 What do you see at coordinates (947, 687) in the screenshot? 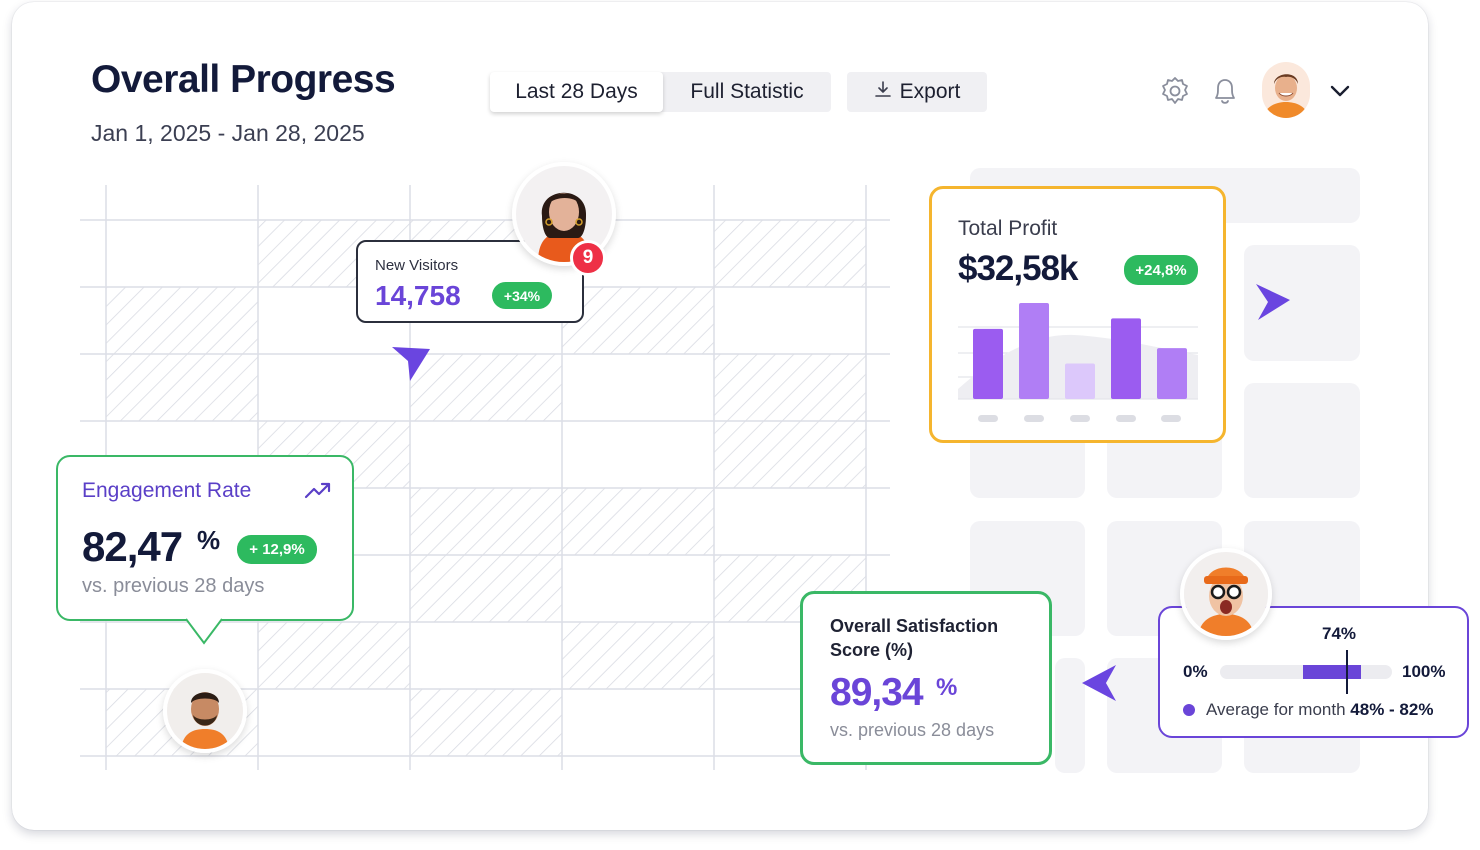
I see `satisfaction-unit: %` at bounding box center [947, 687].